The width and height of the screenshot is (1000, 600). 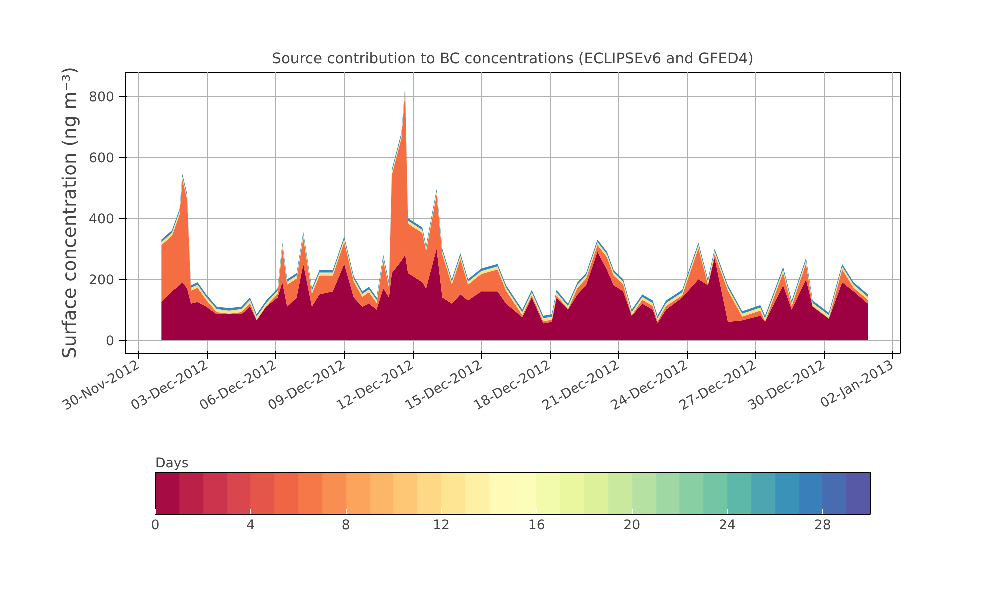 What do you see at coordinates (823, 526) in the screenshot?
I see `color-bar-label: 28` at bounding box center [823, 526].